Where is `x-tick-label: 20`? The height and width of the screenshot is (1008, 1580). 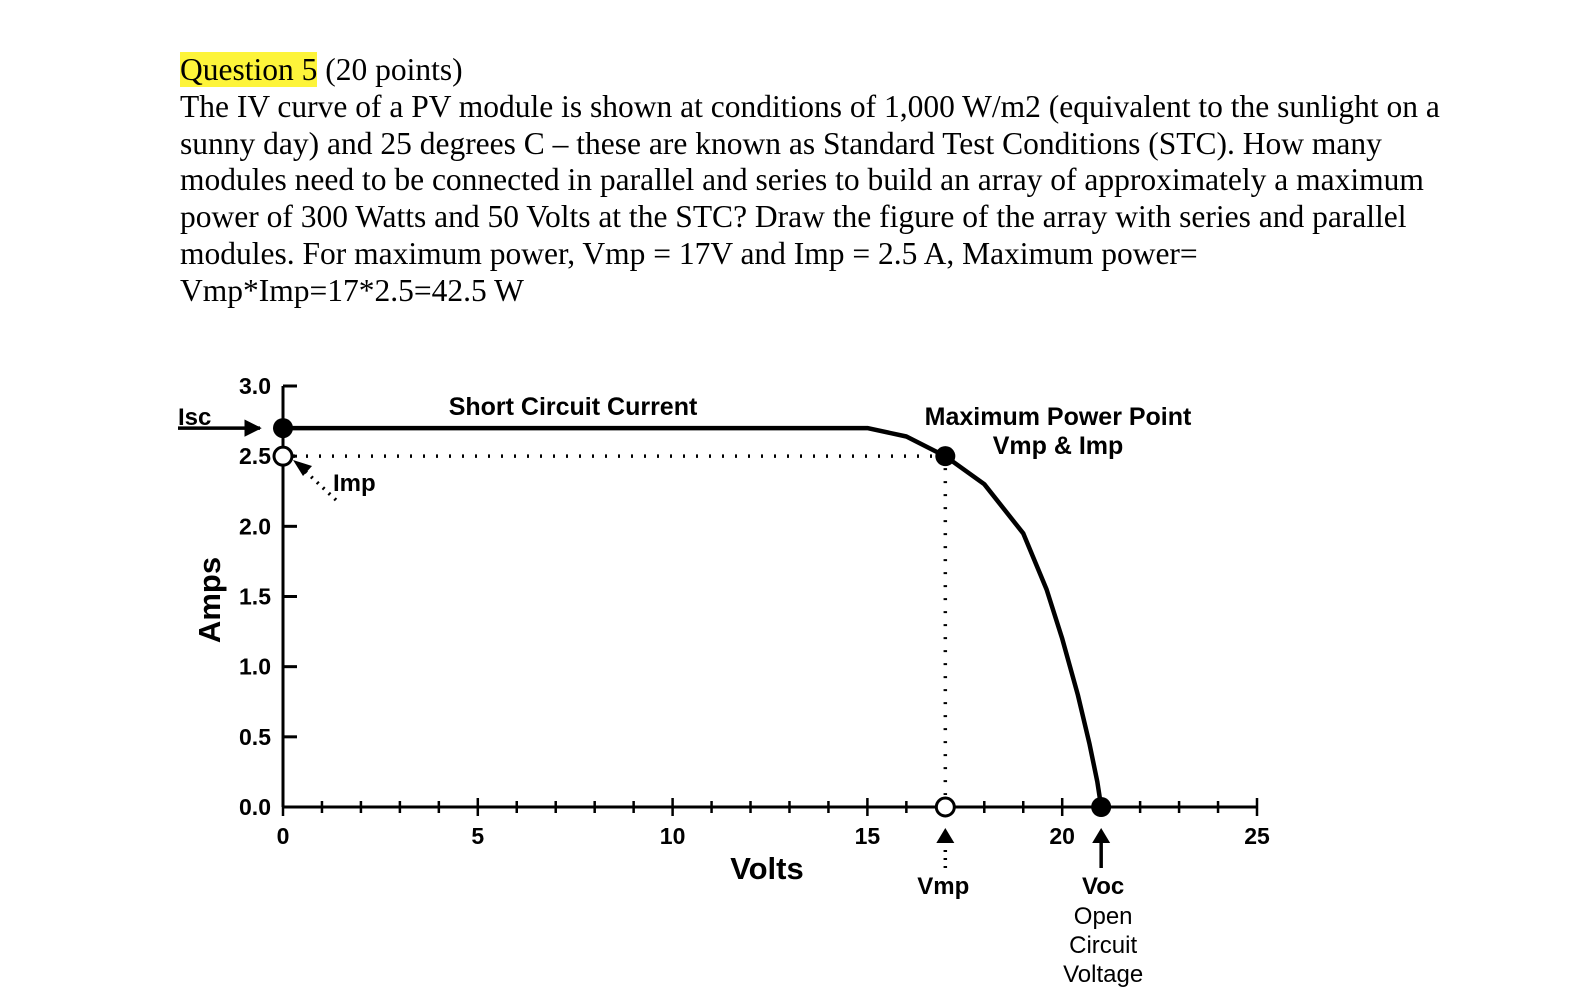 x-tick-label: 20 is located at coordinates (1062, 836).